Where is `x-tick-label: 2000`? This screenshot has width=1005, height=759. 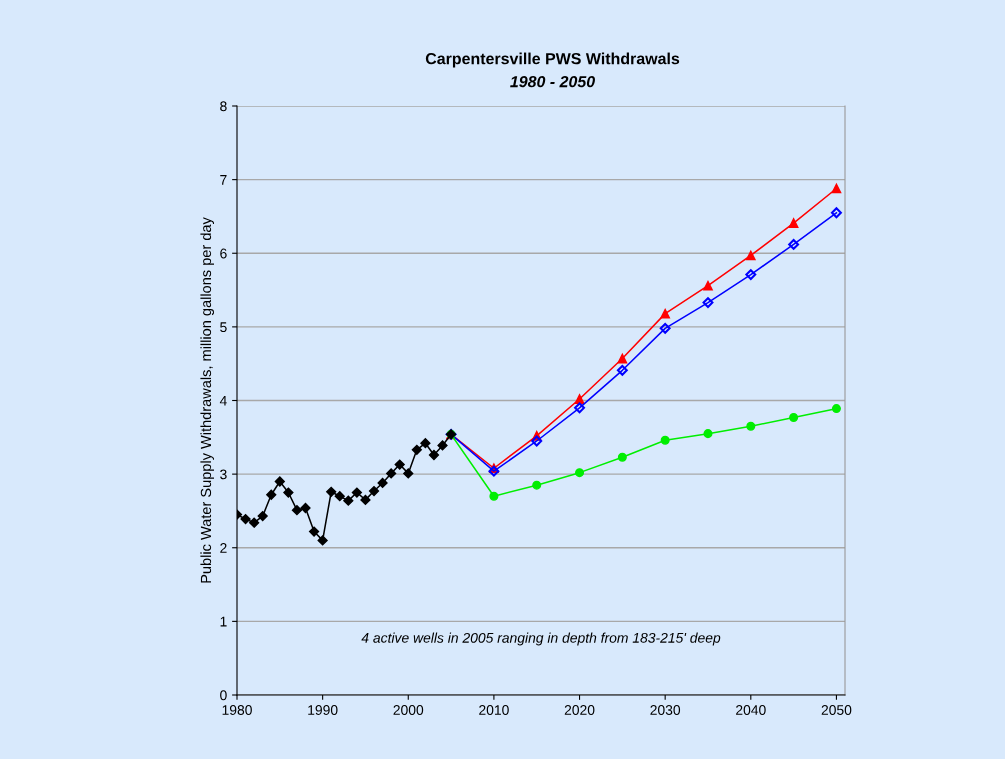 x-tick-label: 2000 is located at coordinates (408, 710).